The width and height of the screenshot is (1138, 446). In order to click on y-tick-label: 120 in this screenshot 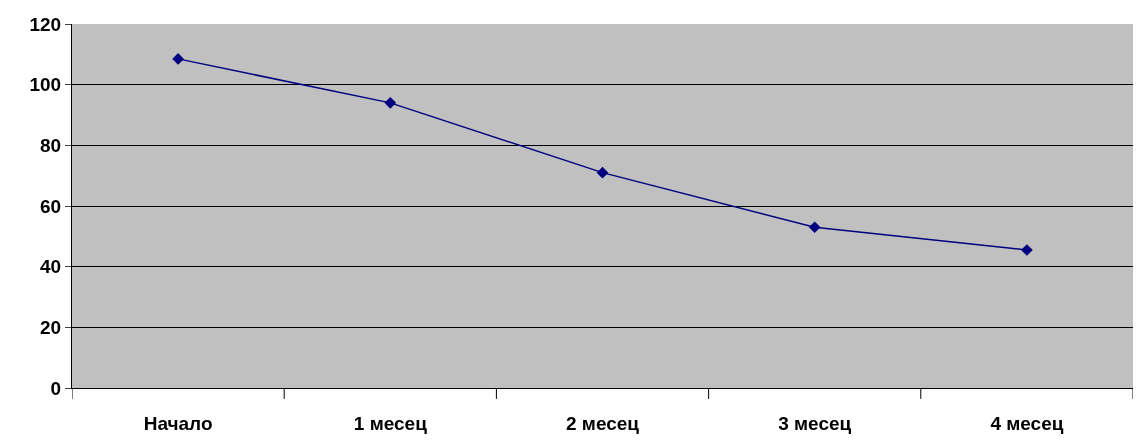, I will do `click(45, 24)`.